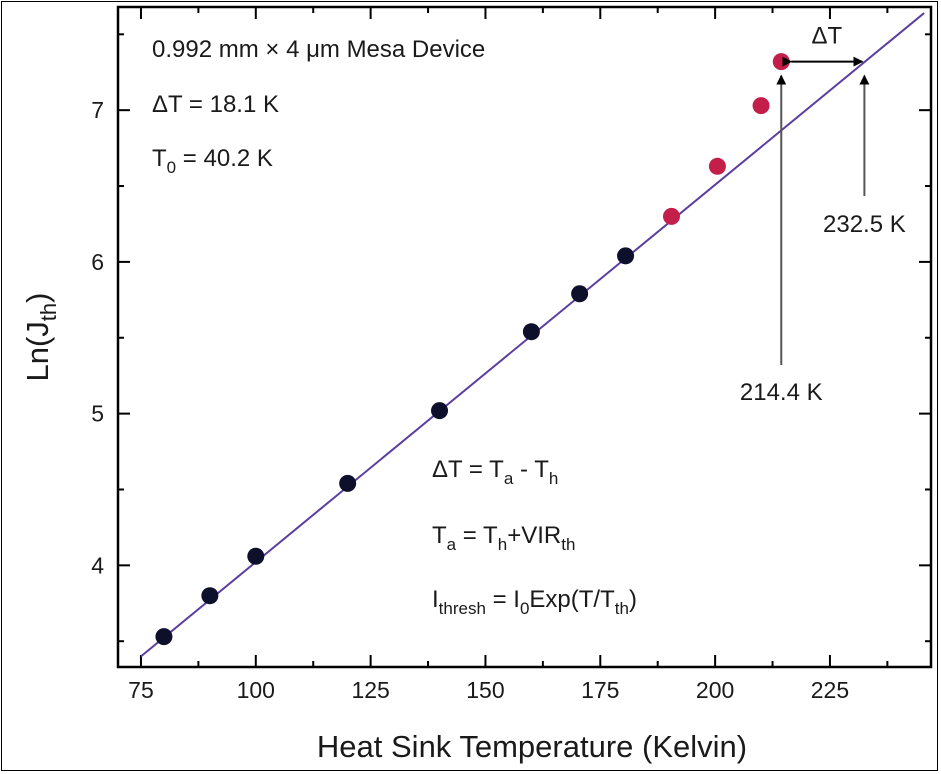  What do you see at coordinates (212, 161) in the screenshot?
I see `t0-value: T0 = 40.2 K` at bounding box center [212, 161].